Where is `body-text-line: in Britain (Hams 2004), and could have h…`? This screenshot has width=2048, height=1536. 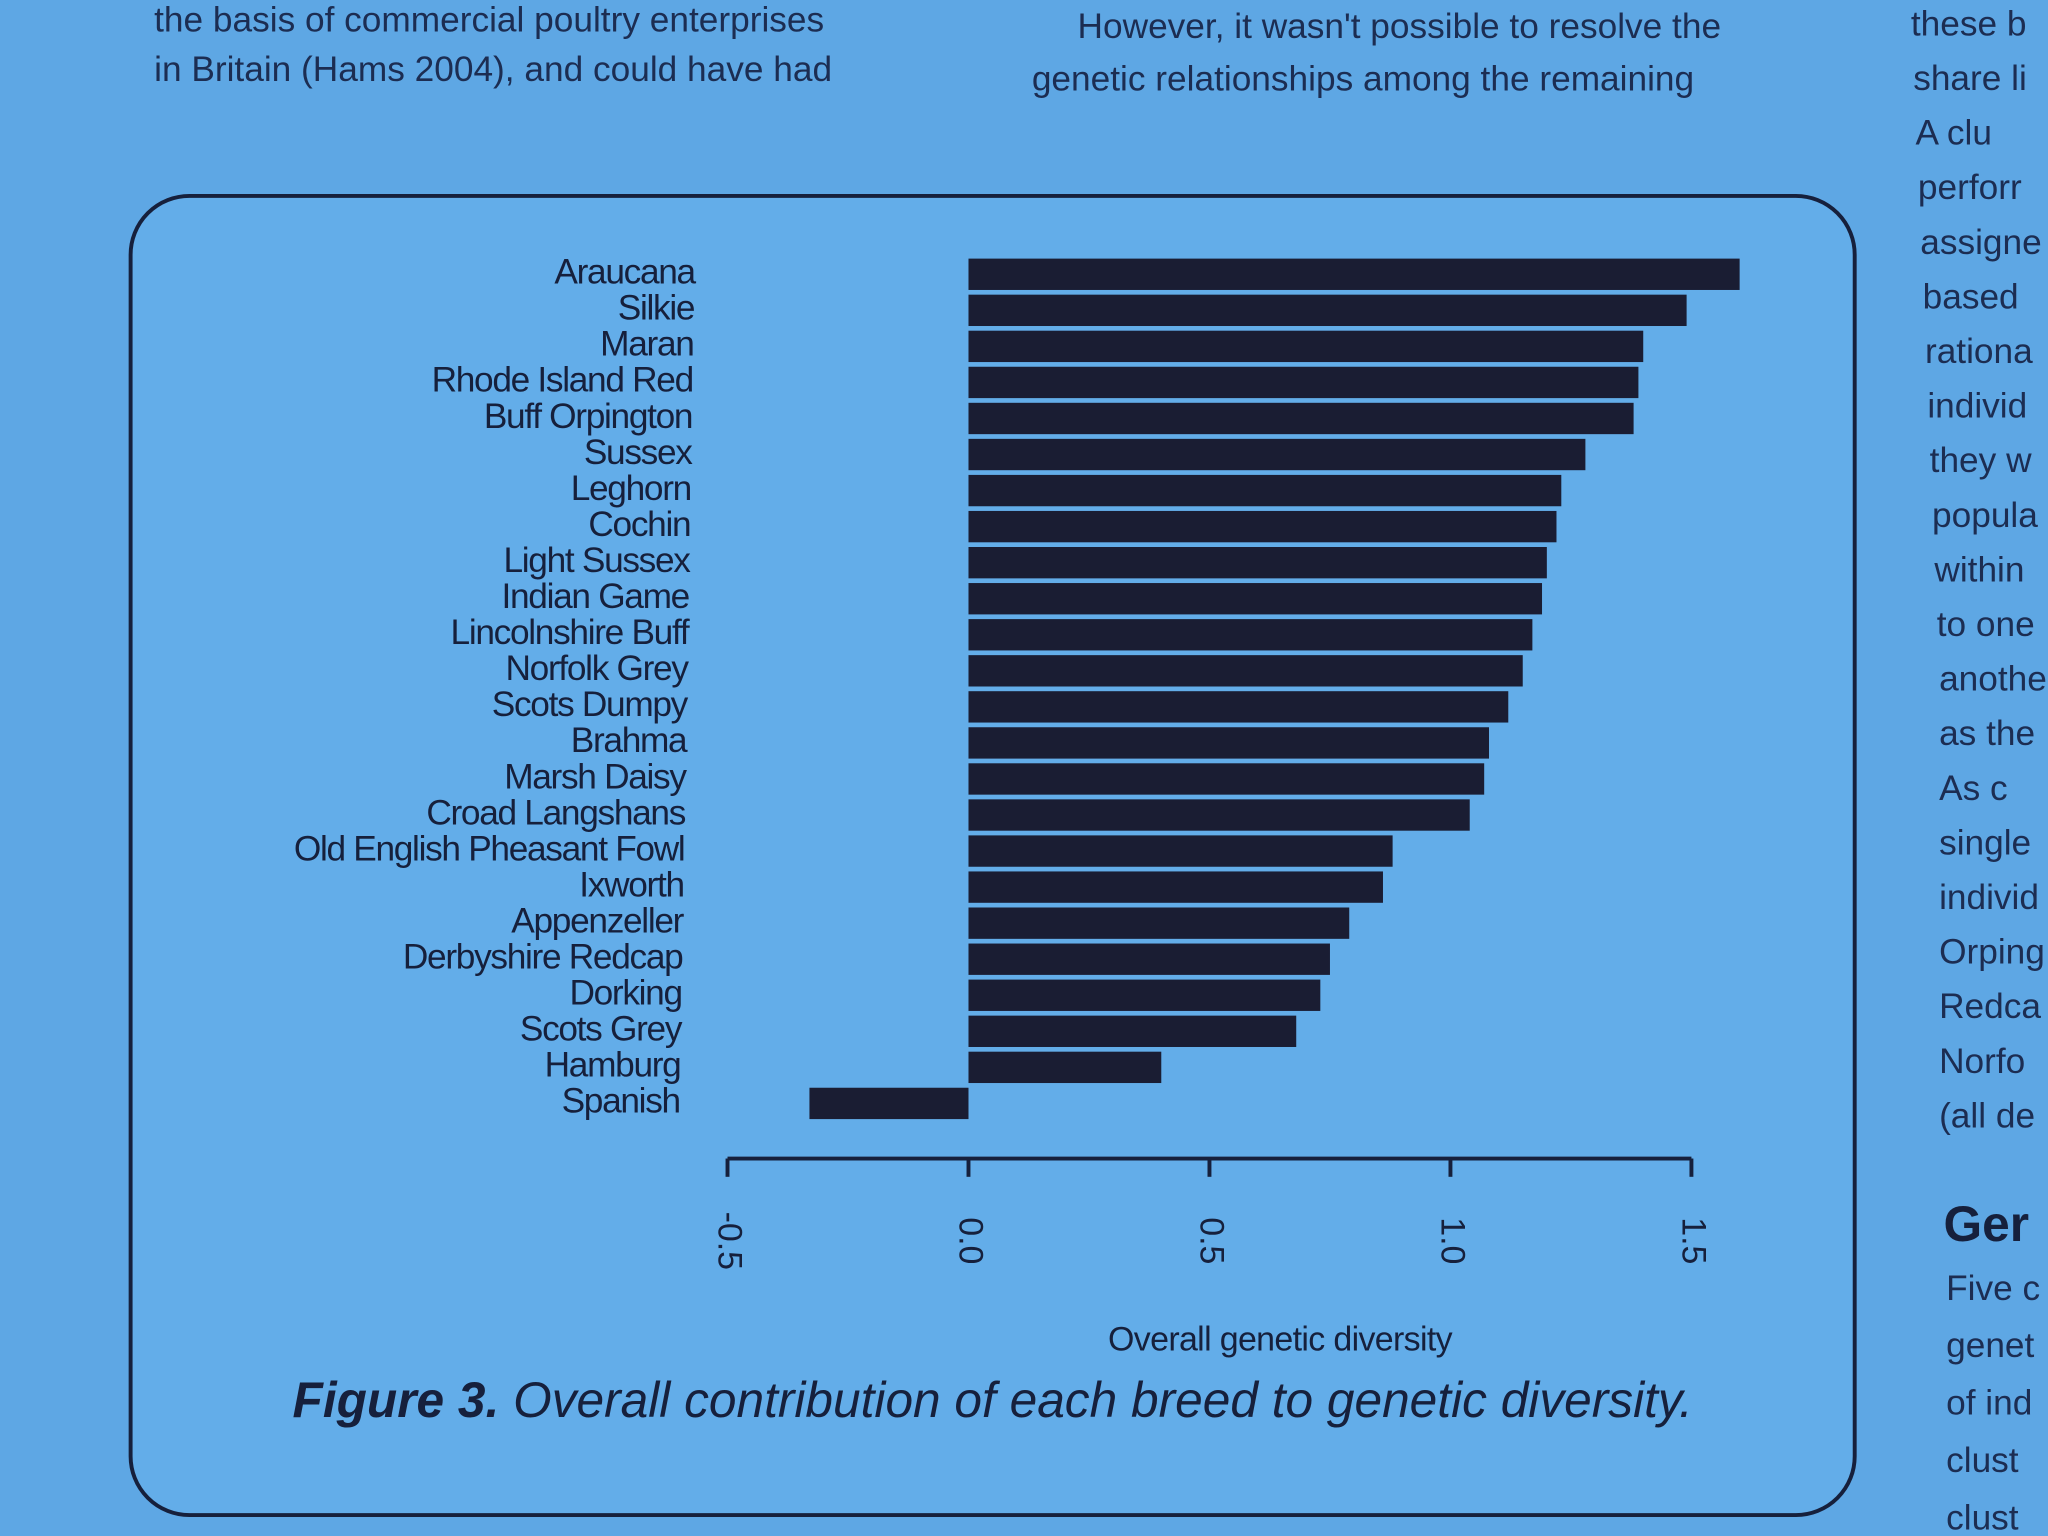 body-text-line: in Britain (Hams 2004), and could have h… is located at coordinates (493, 69).